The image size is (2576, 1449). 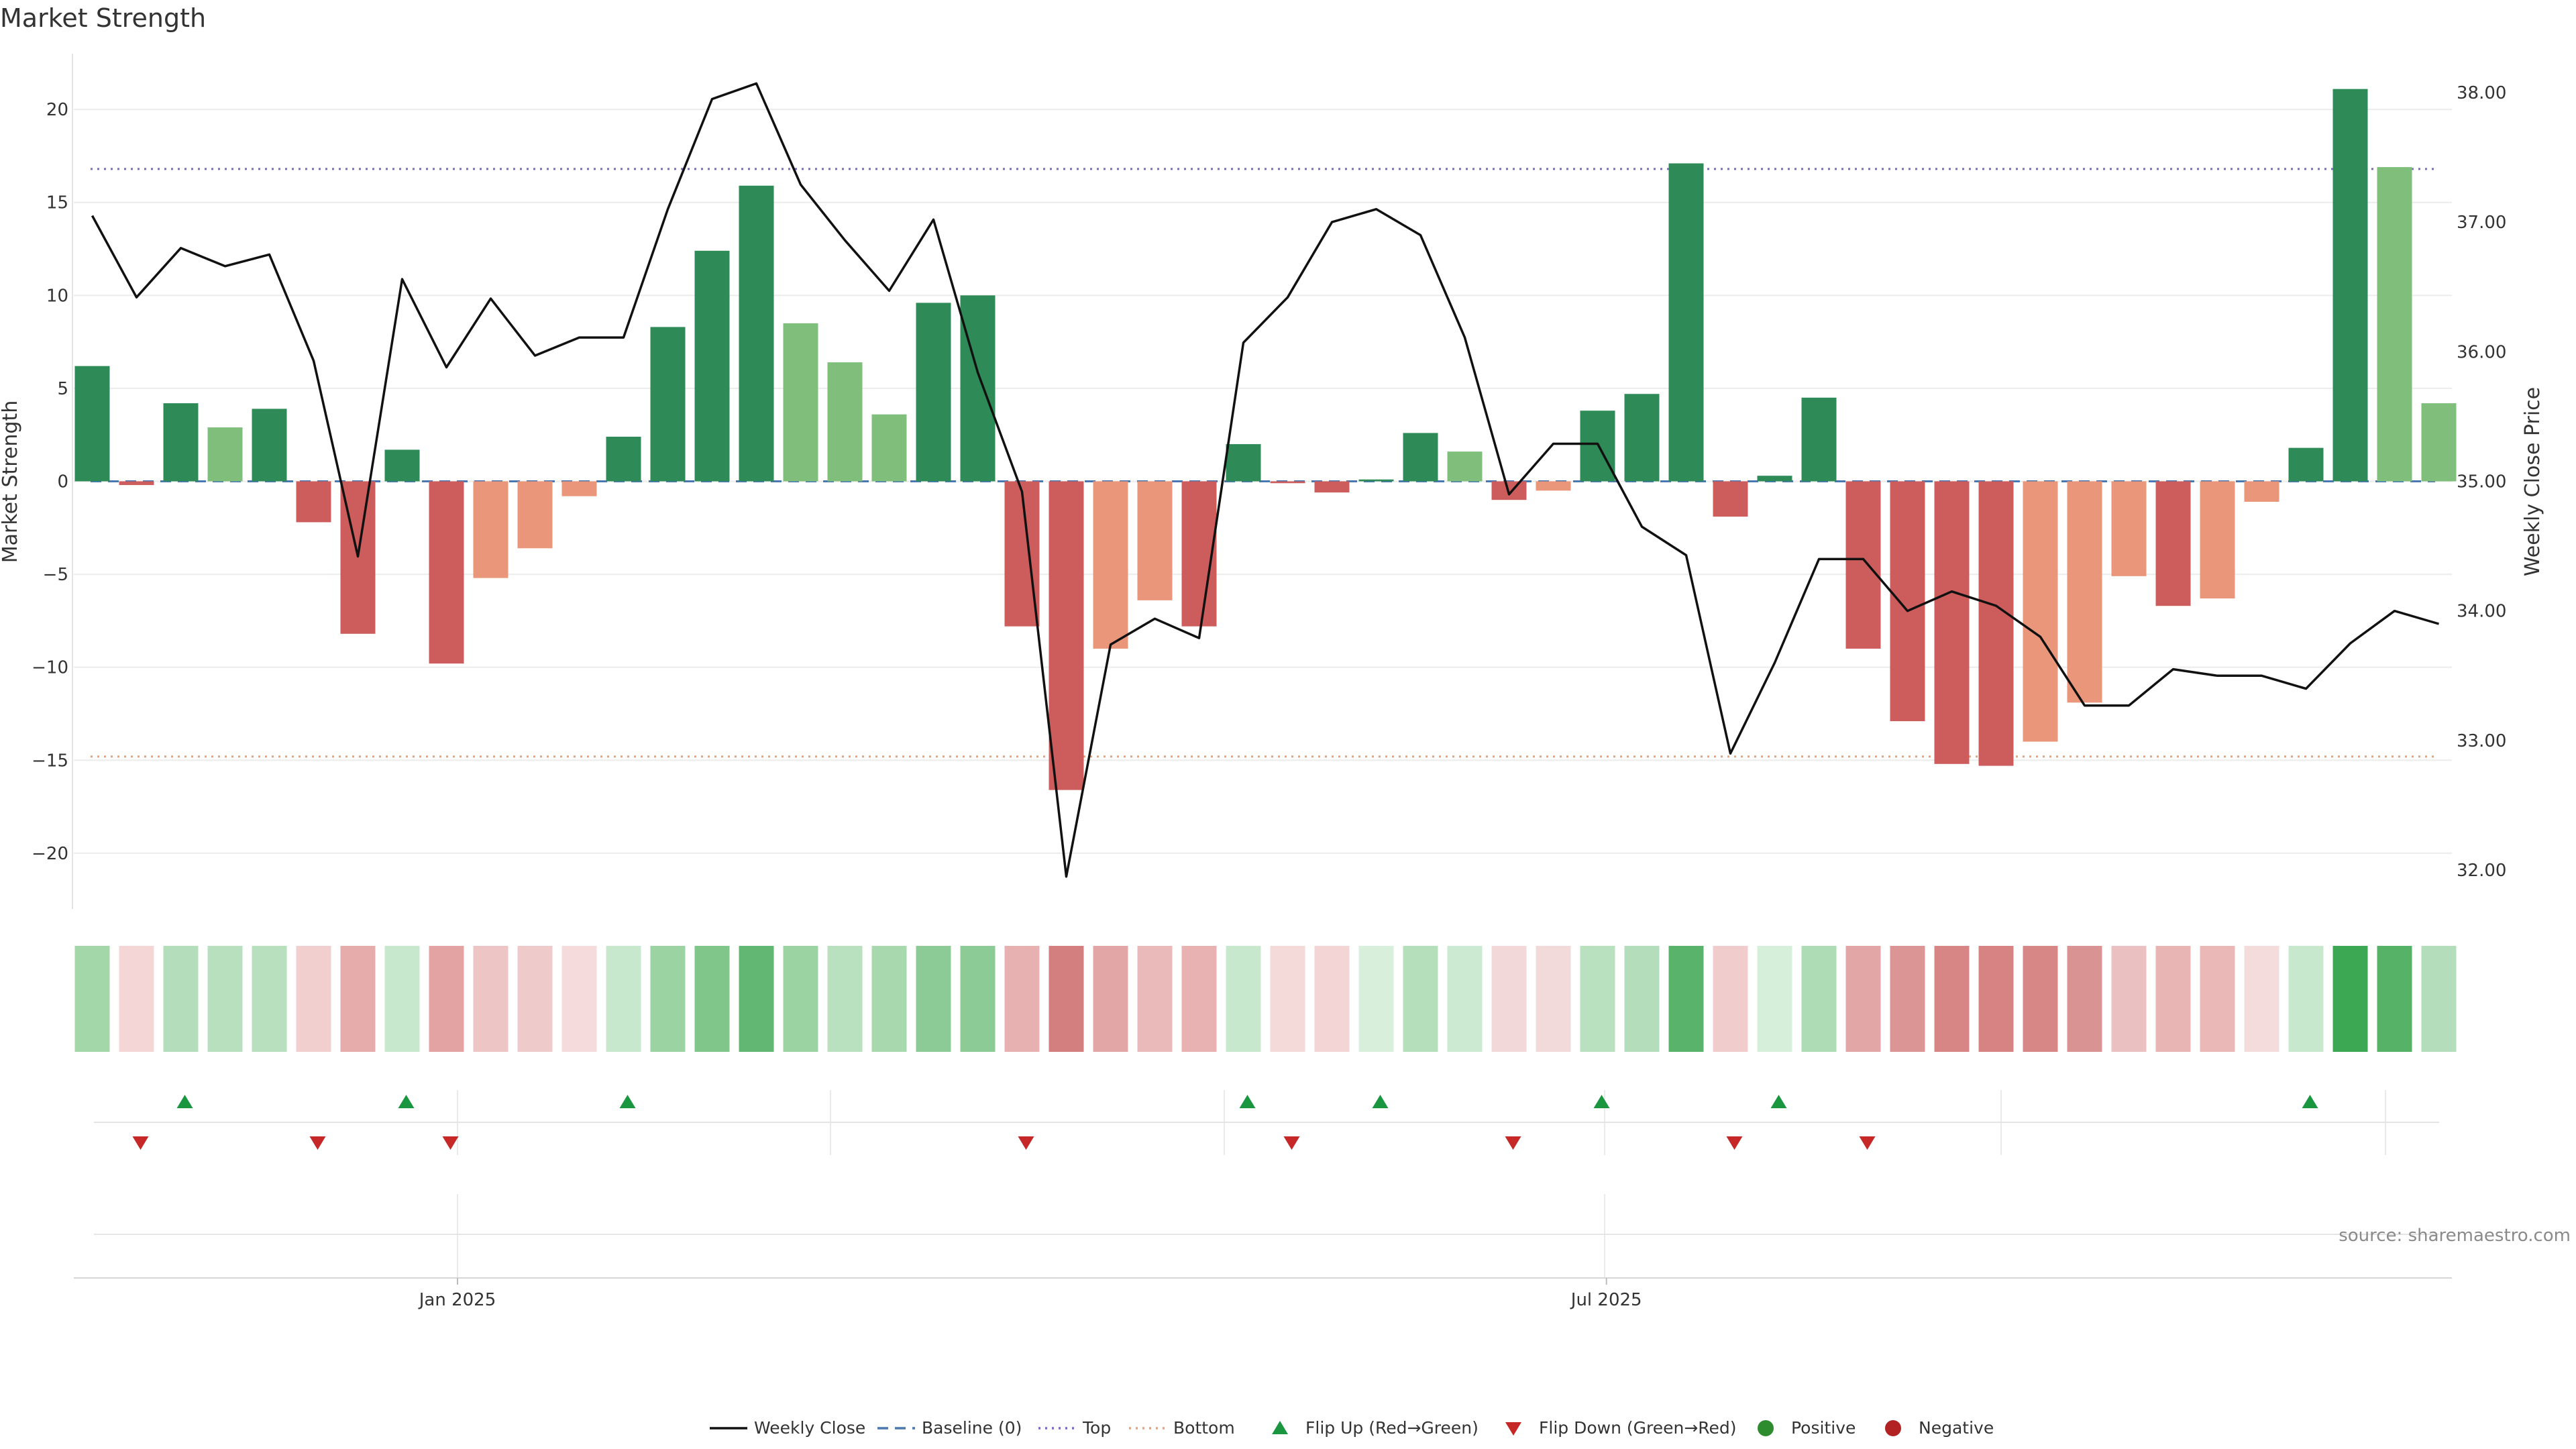 What do you see at coordinates (1265, 999) in the screenshot?
I see `strength-heat-strip` at bounding box center [1265, 999].